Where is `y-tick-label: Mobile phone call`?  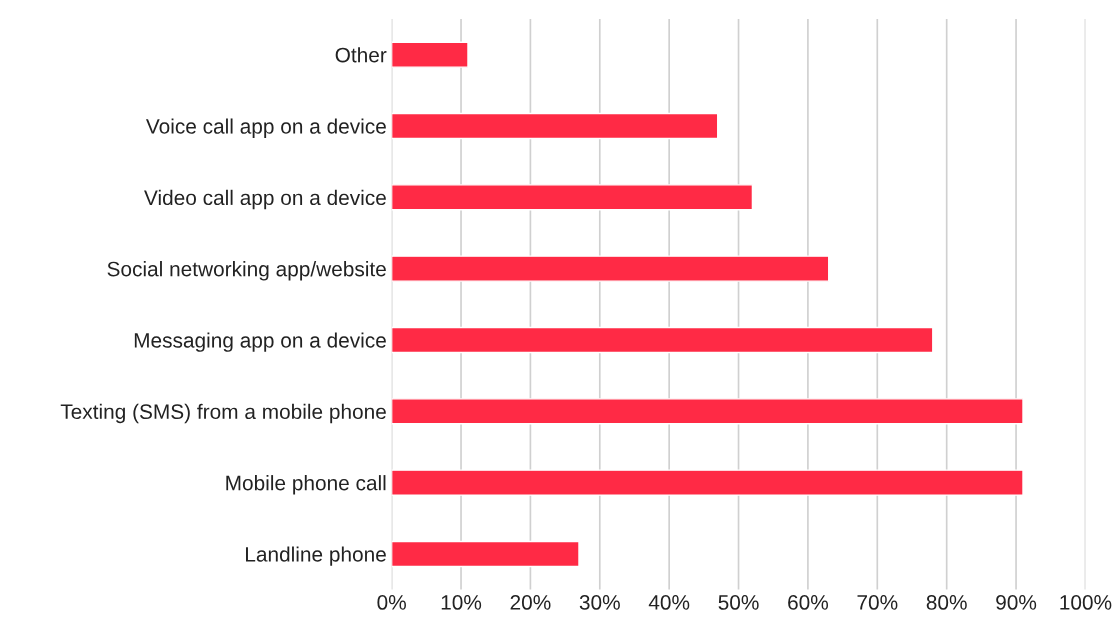
y-tick-label: Mobile phone call is located at coordinates (306, 485).